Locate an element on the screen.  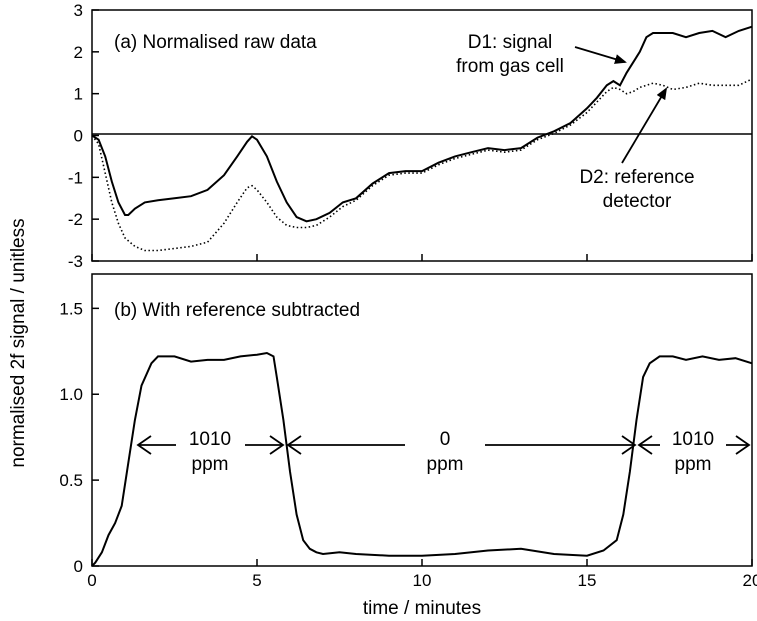
d2-annotation-arrow is located at coordinates (644, 125).